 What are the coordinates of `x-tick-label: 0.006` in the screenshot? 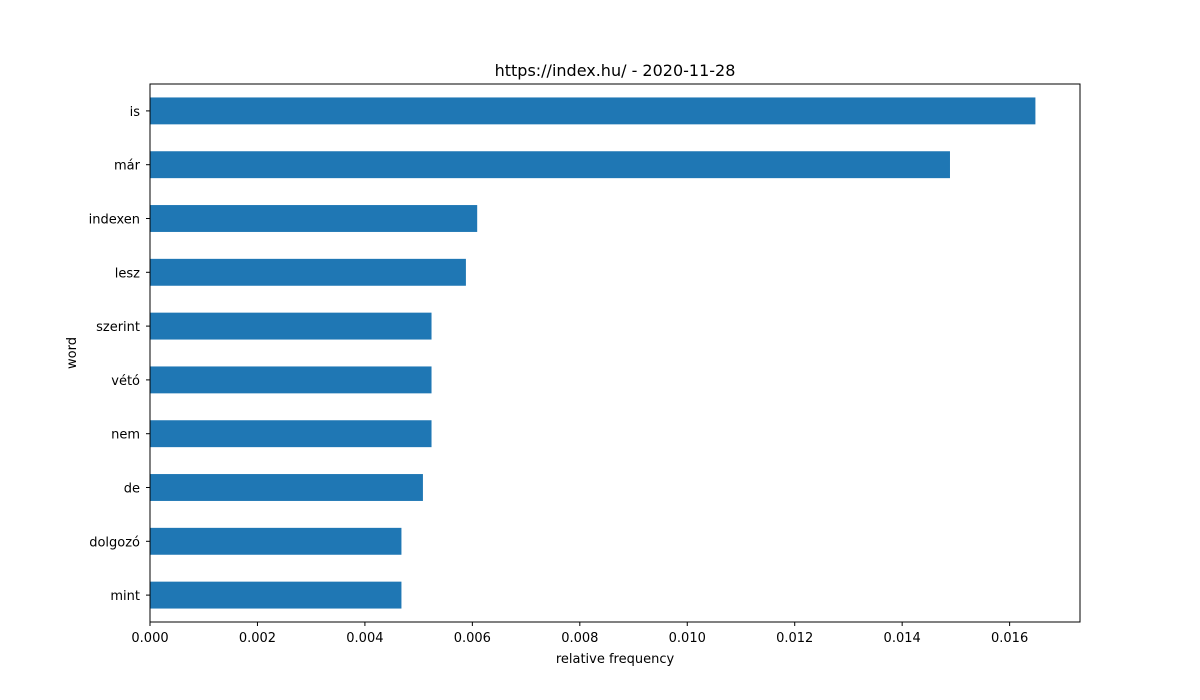 It's located at (472, 638).